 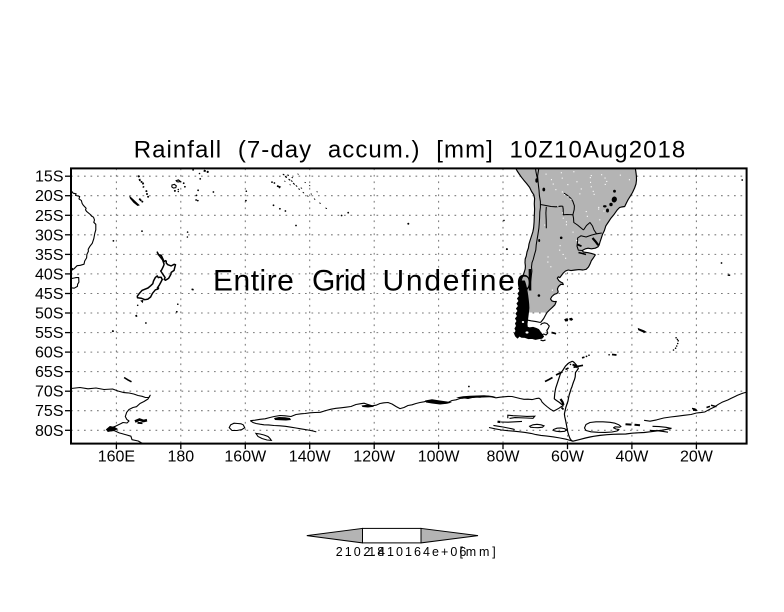 I want to click on svg-text: 40S, so click(x=49, y=274).